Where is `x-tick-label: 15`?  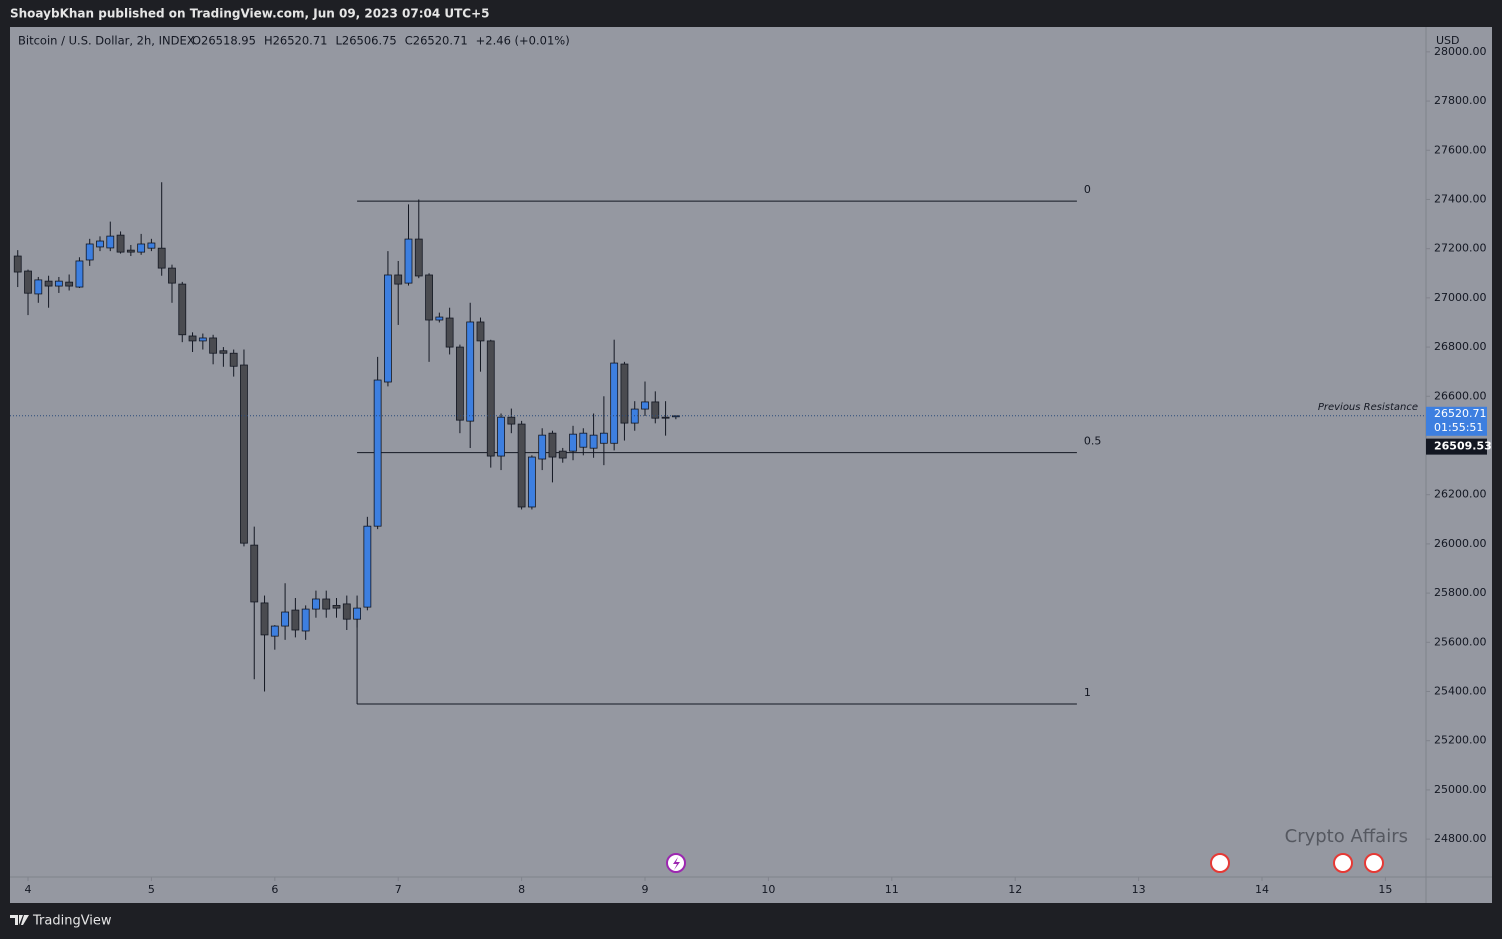
x-tick-label: 15 is located at coordinates (1385, 889).